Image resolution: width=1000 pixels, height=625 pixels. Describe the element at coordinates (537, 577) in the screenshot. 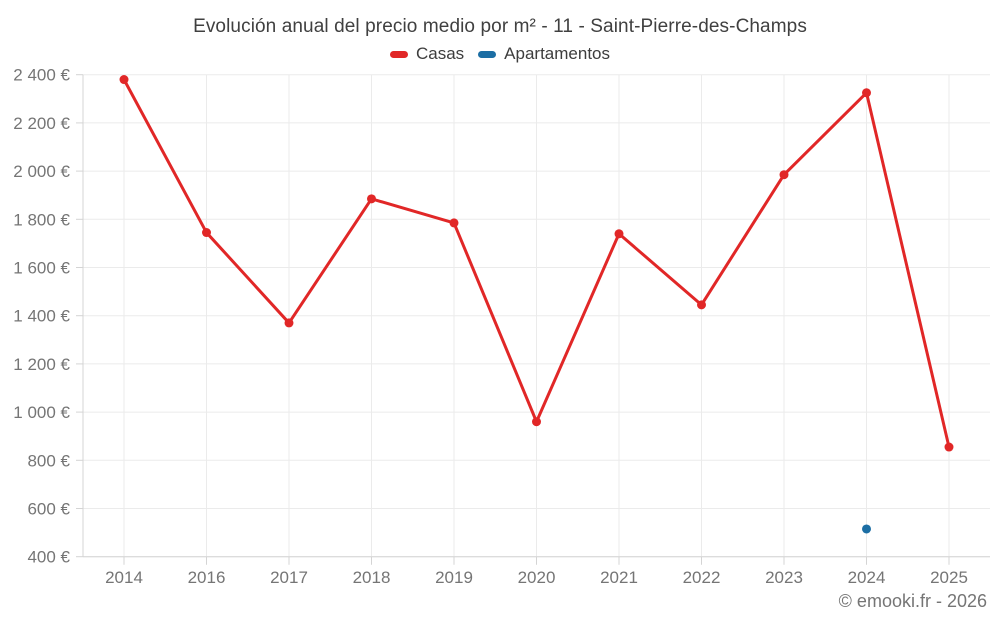

I see `x-axis-label: 2020` at that location.